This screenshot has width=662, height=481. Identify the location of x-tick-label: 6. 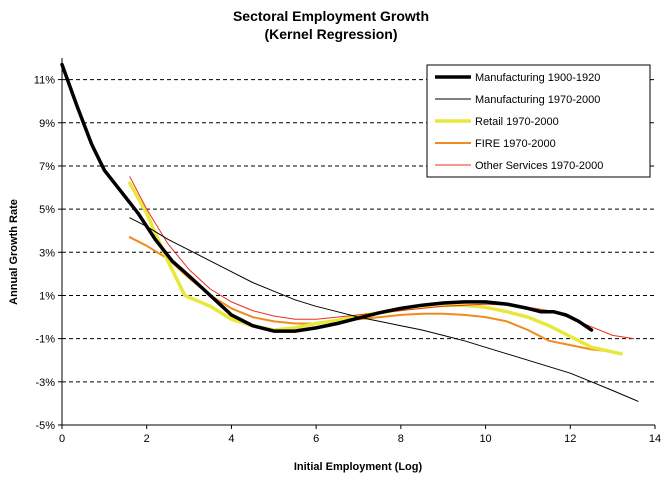
(316, 439).